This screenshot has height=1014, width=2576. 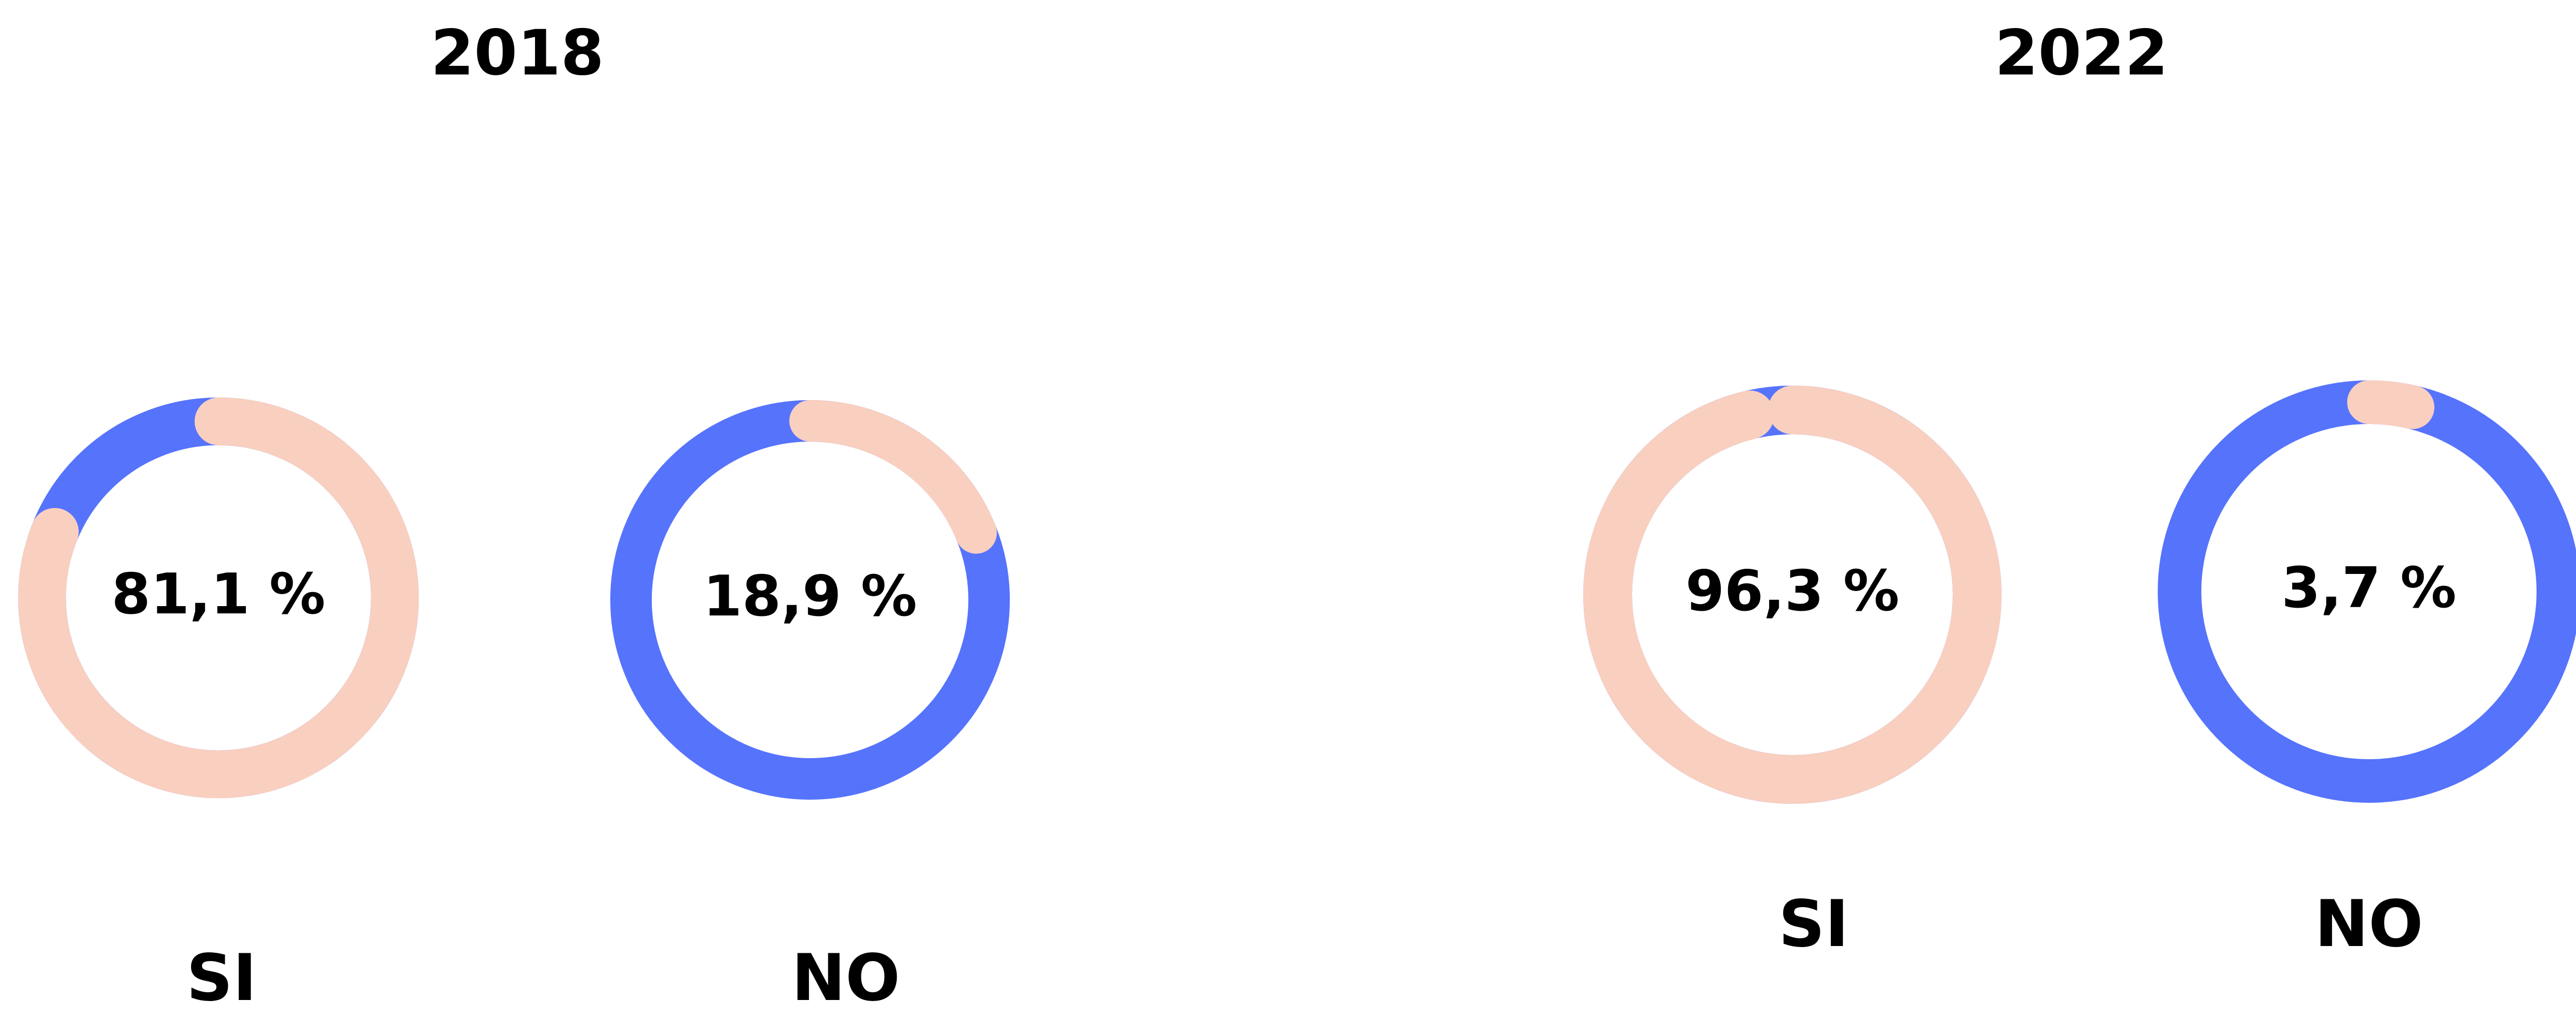 I want to click on group-title: 2018, so click(x=517, y=54).